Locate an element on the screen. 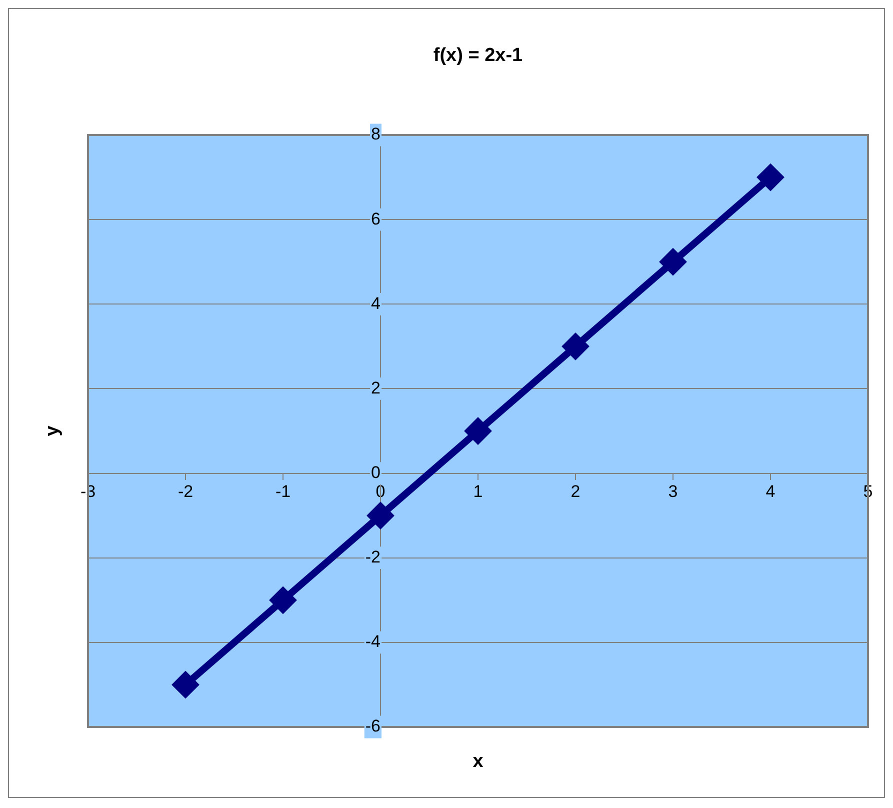 This screenshot has height=808, width=893. y-tick-label: -6 is located at coordinates (372, 726).